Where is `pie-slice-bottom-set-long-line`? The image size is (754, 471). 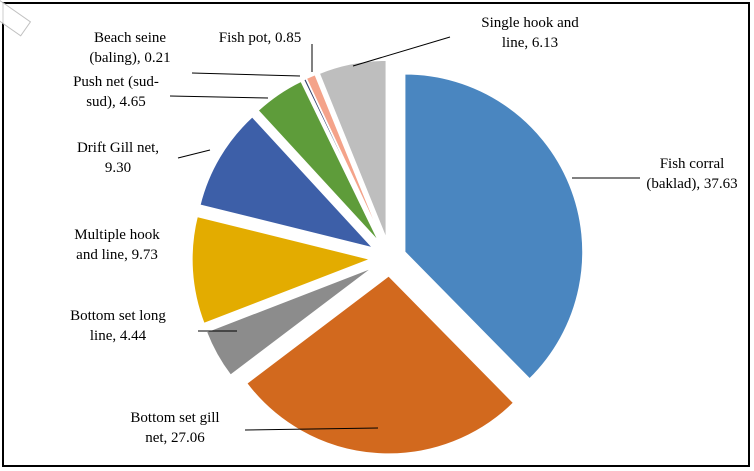 pie-slice-bottom-set-long-line is located at coordinates (289, 321).